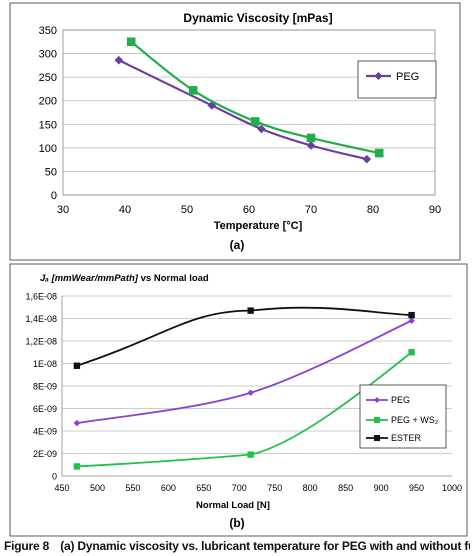 The width and height of the screenshot is (474, 556). Describe the element at coordinates (406, 438) in the screenshot. I see `chart-b-legend-label-ester: ESTER` at that location.